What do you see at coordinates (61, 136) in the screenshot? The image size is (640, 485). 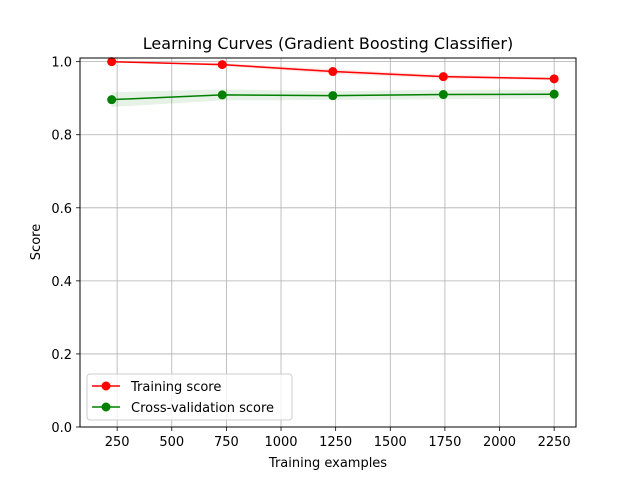 I see `y-tick-label: 0.8` at bounding box center [61, 136].